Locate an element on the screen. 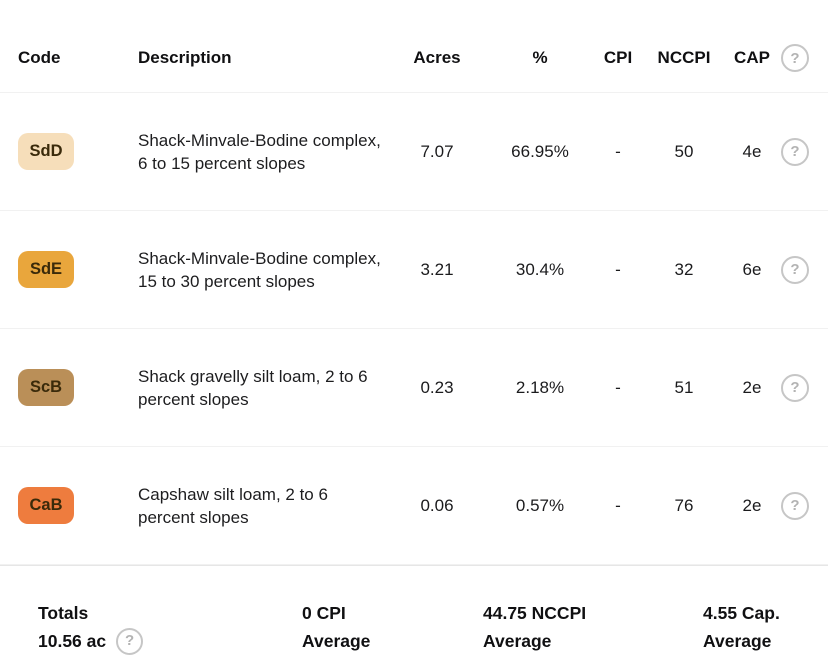  soil-code-badge: CaB is located at coordinates (46, 505).